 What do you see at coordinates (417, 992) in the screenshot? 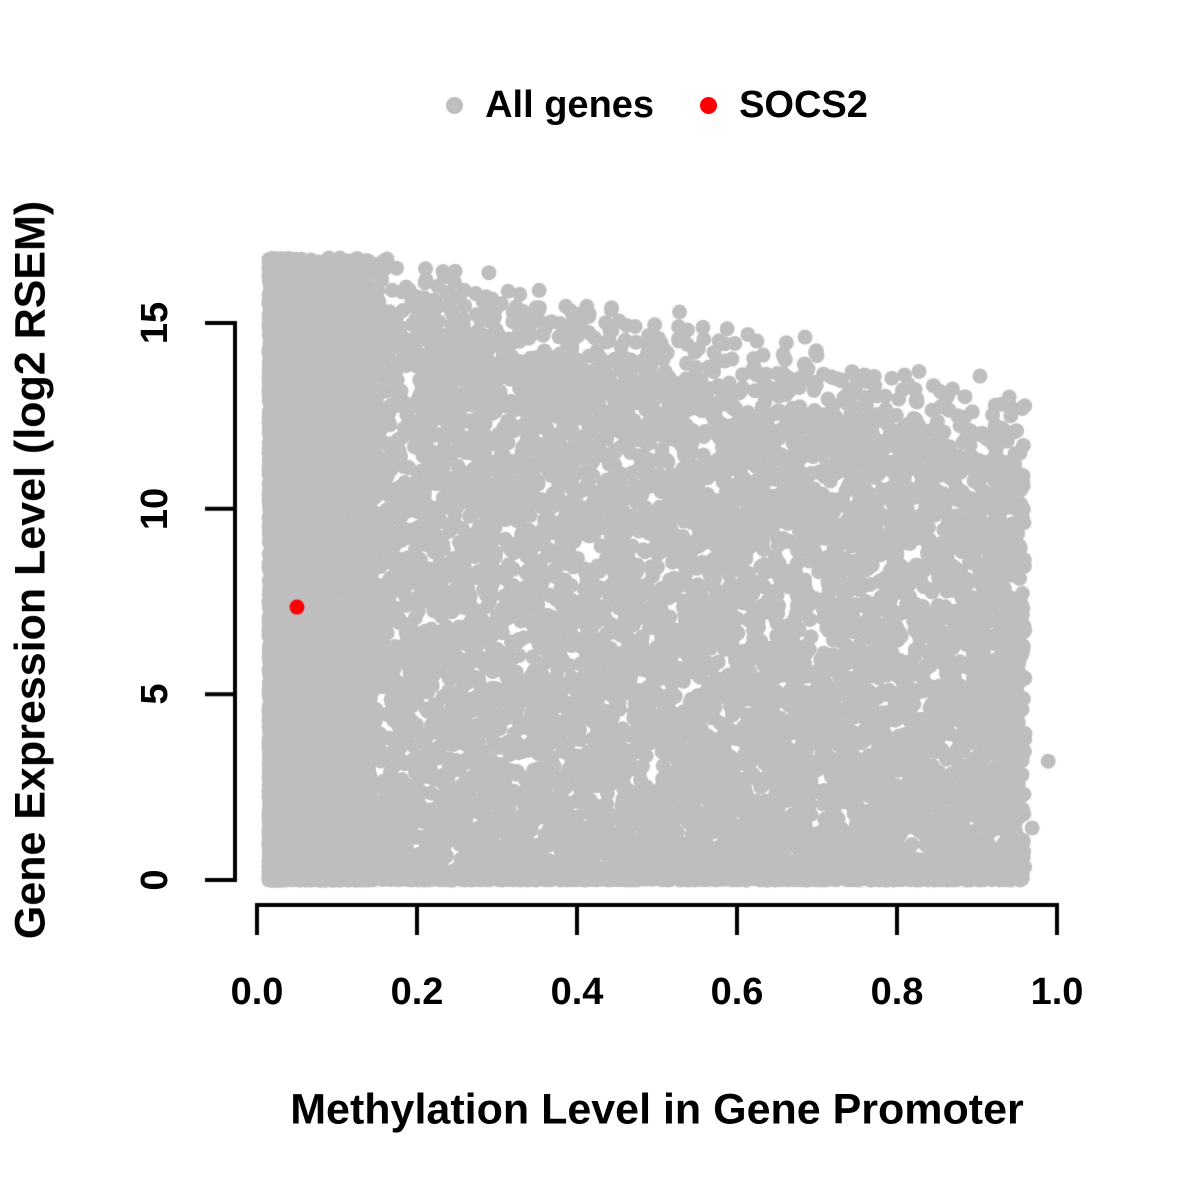
I see `x-tick-label-0.2: 0.2` at bounding box center [417, 992].